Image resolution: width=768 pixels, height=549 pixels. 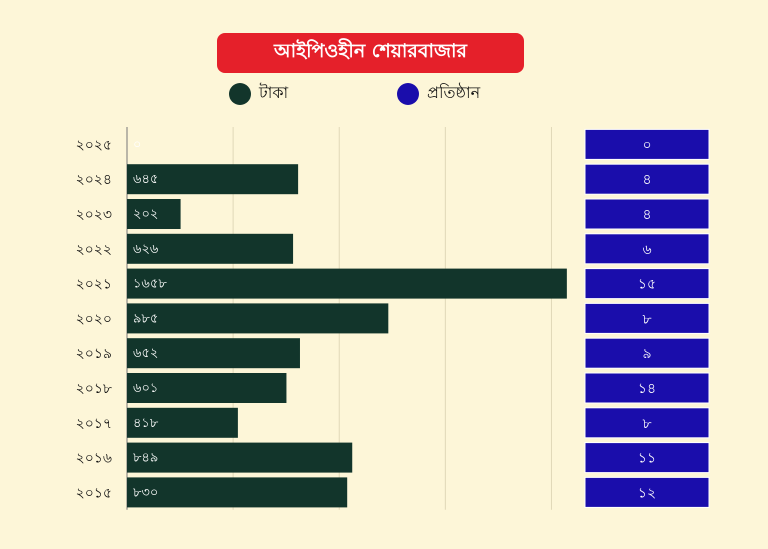 I want to click on companies-value-label: ৯, so click(x=646, y=354).